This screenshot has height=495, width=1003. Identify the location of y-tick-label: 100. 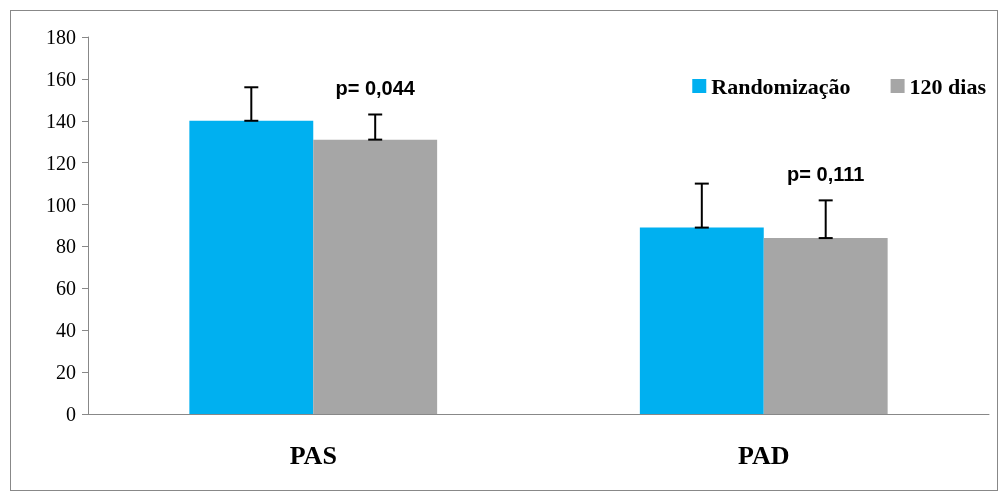
(61, 204).